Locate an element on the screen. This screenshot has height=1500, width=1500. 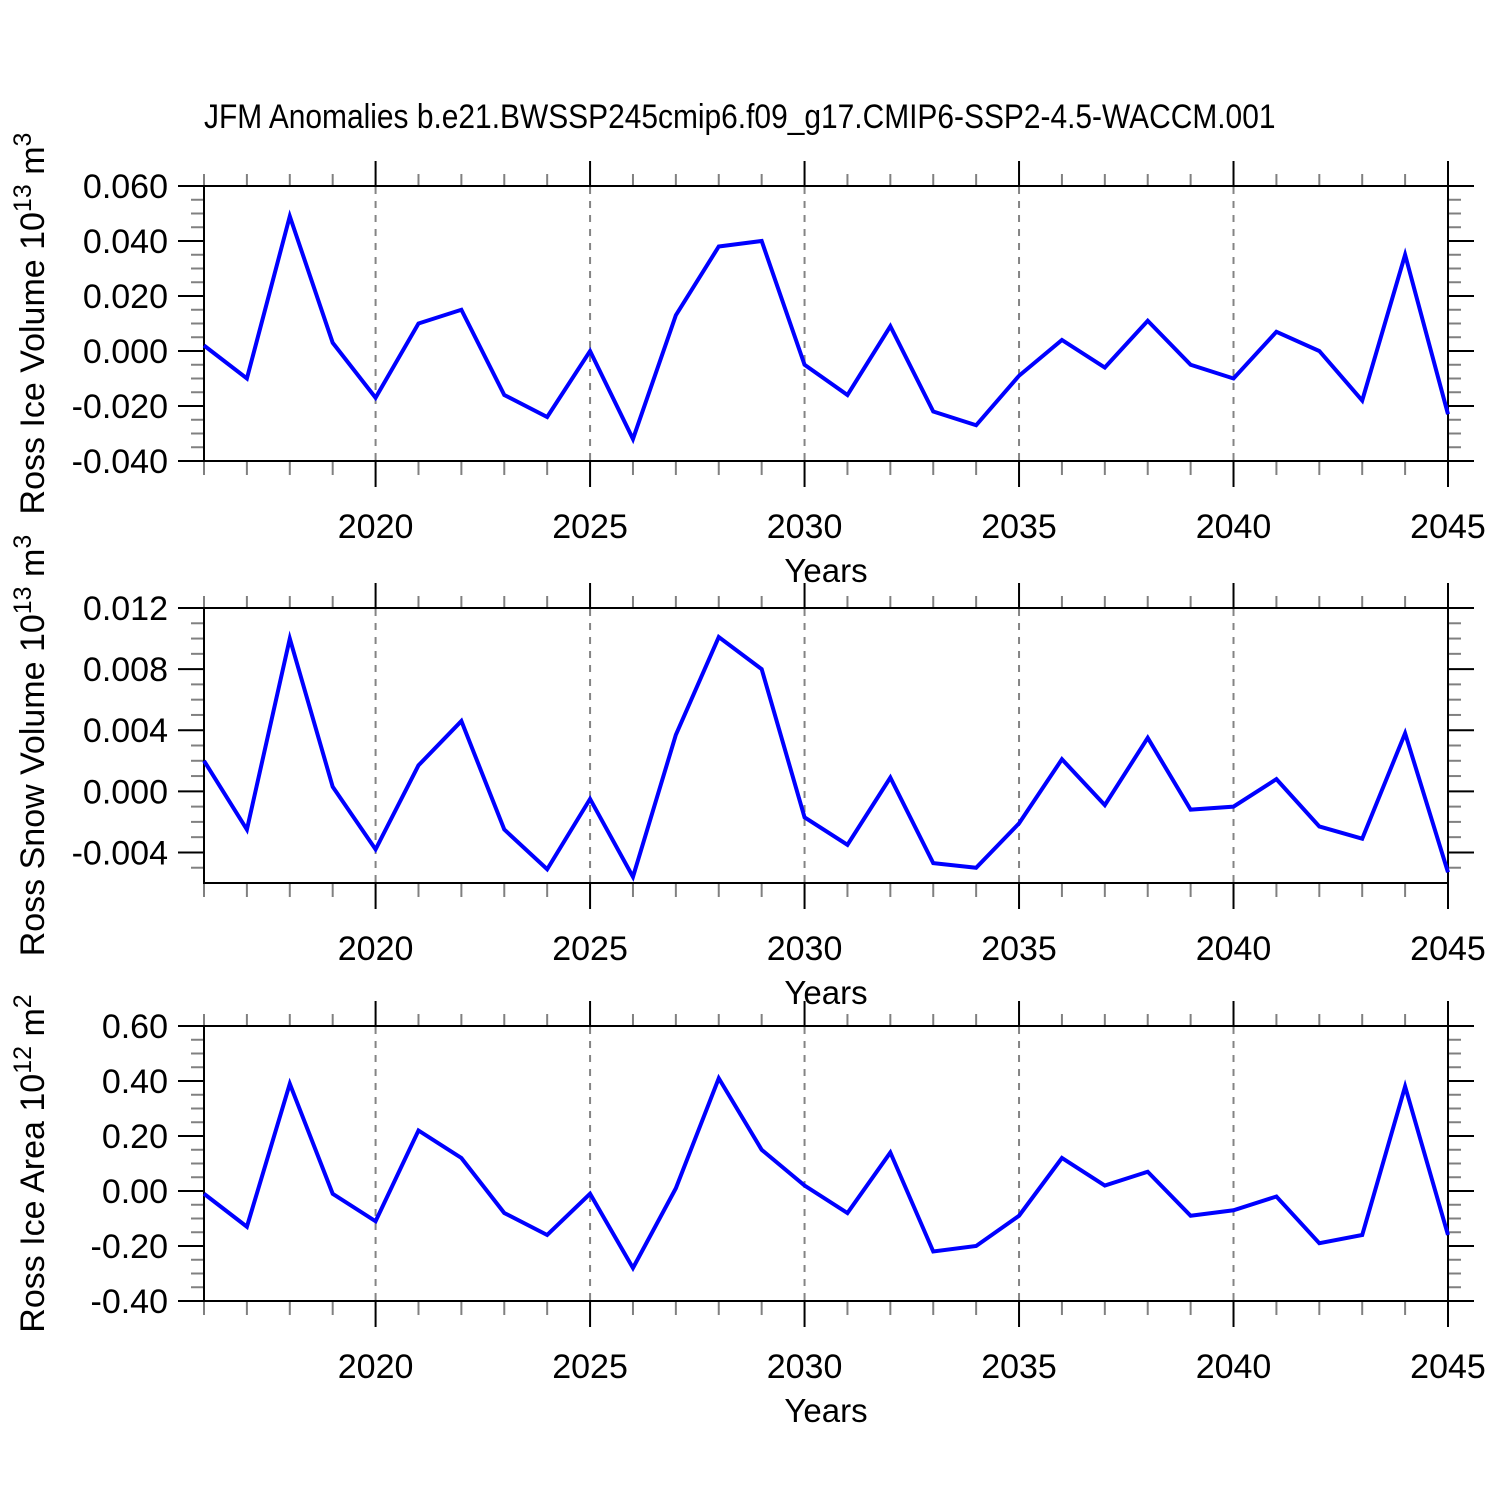
y-axis-title: Ross Snow Volume 1013 m3 is located at coordinates (30, 746).